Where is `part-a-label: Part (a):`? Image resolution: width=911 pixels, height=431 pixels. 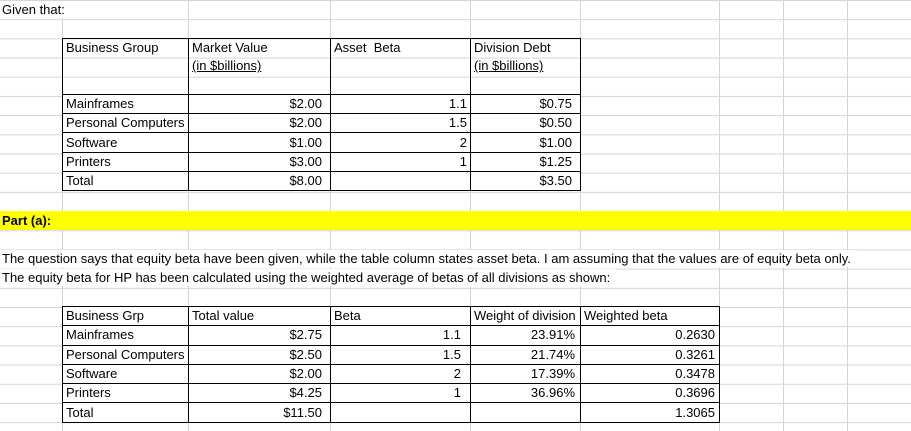
part-a-label: Part (a): is located at coordinates (27, 220).